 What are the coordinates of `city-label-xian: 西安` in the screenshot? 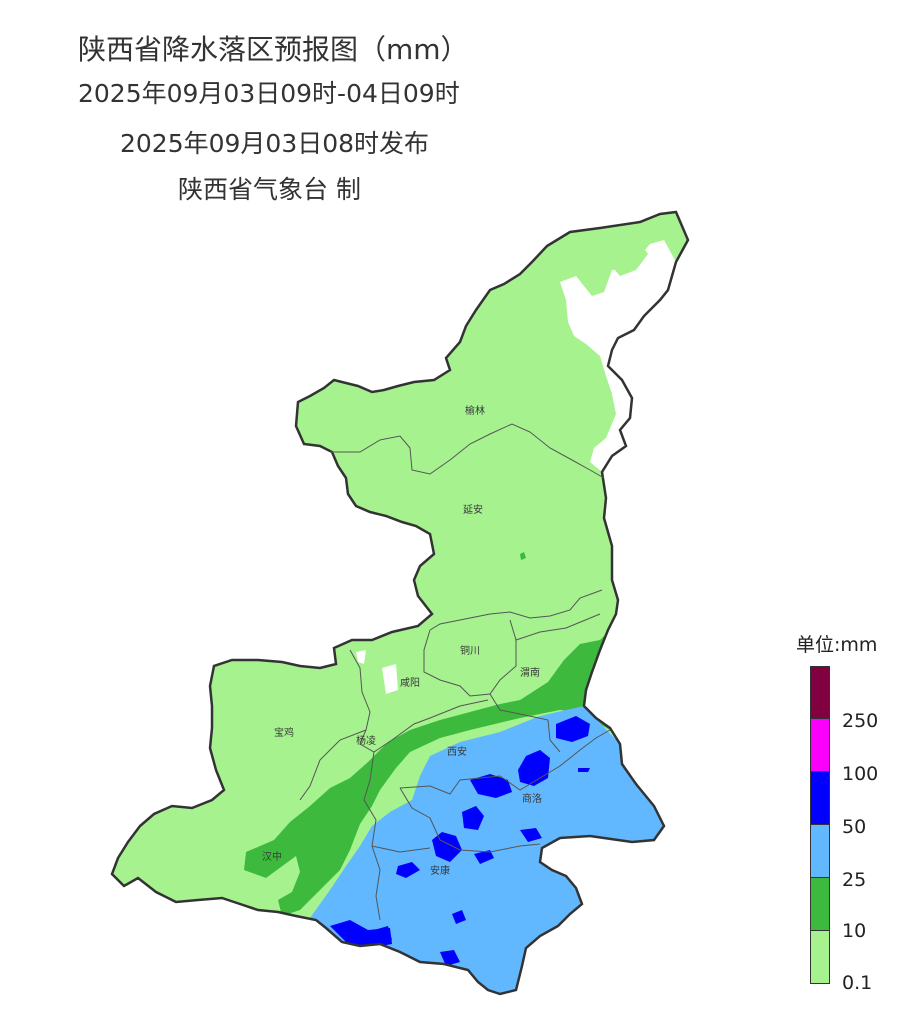 It's located at (457, 751).